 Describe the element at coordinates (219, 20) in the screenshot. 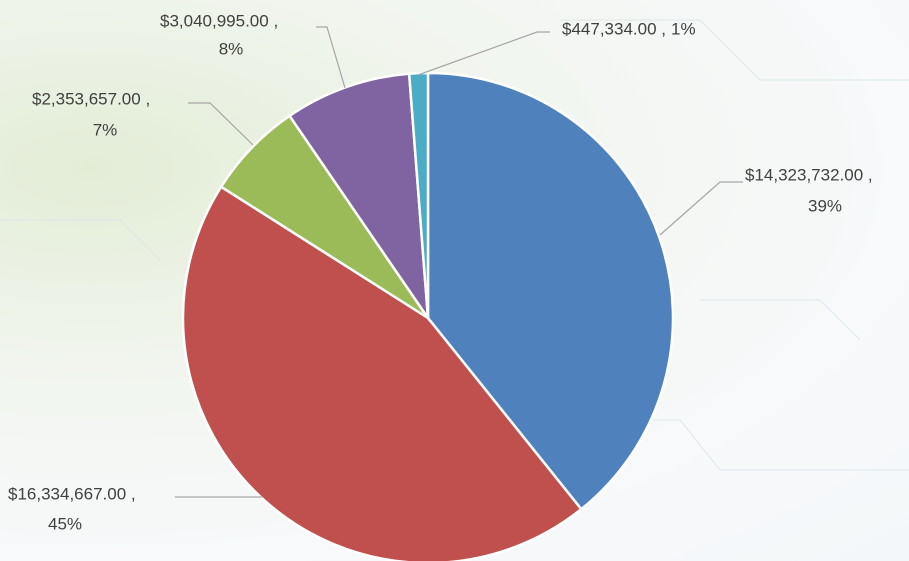

I see `data-label: $3,040,995.00 ,` at that location.